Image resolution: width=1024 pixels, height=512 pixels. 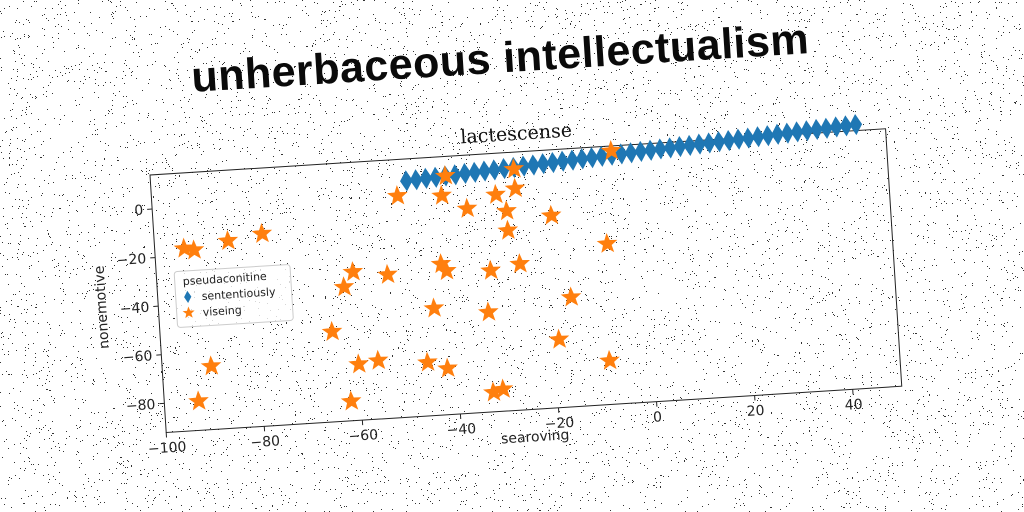 What do you see at coordinates (535, 437) in the screenshot?
I see `x-axis-label: searoving` at bounding box center [535, 437].